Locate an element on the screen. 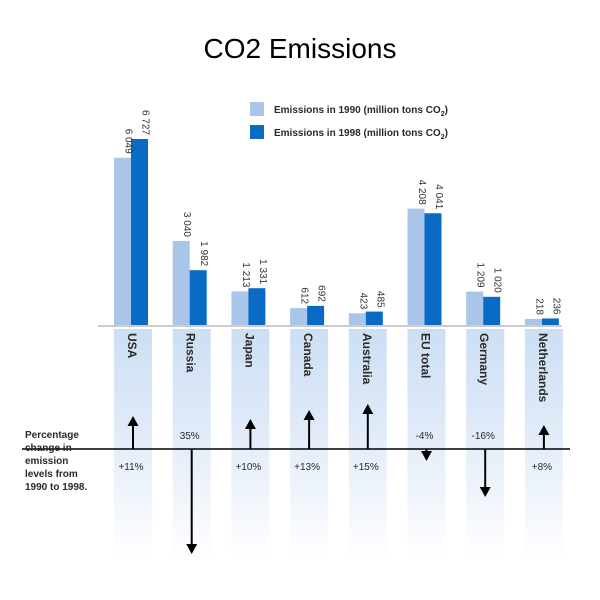  value-label-1990: 1 209 is located at coordinates (480, 275).